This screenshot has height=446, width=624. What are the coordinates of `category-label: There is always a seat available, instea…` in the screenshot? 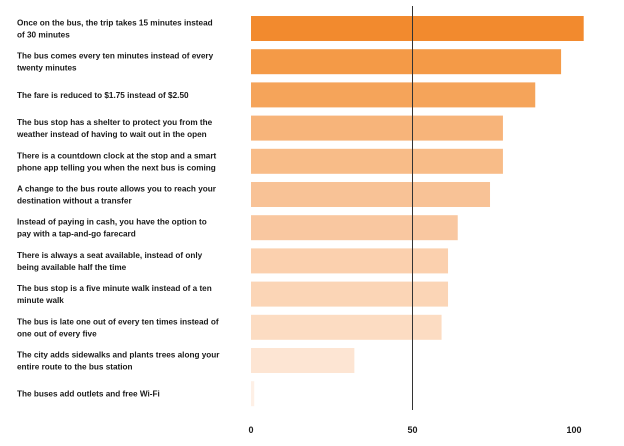 It's located at (110, 261).